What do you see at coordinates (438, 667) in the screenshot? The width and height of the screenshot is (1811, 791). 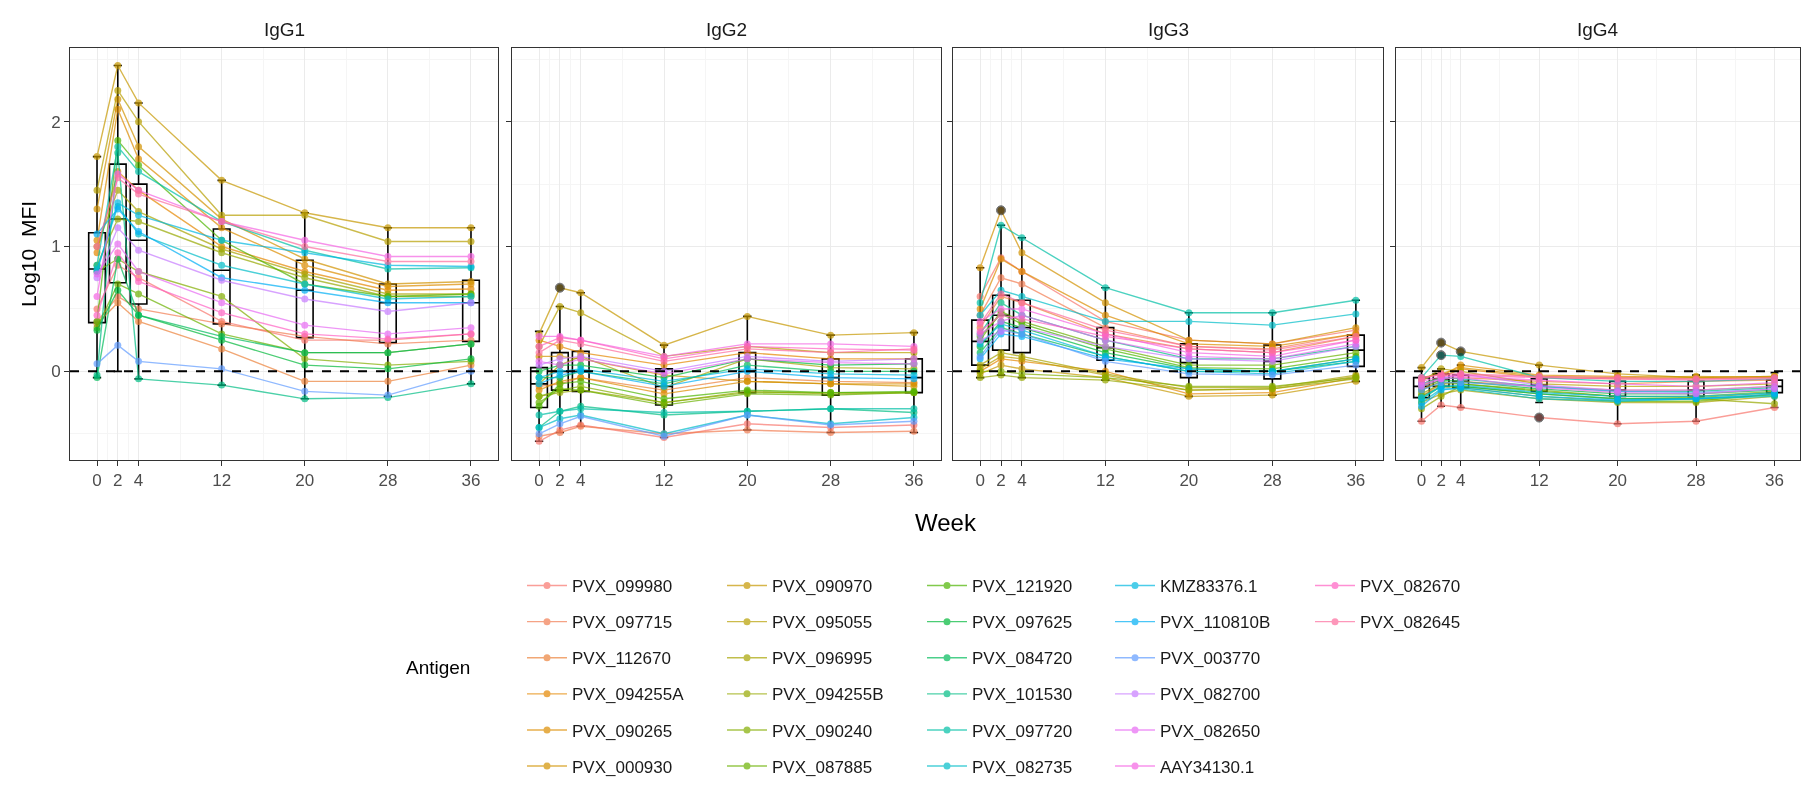 I see `legend-title: Antigen` at bounding box center [438, 667].